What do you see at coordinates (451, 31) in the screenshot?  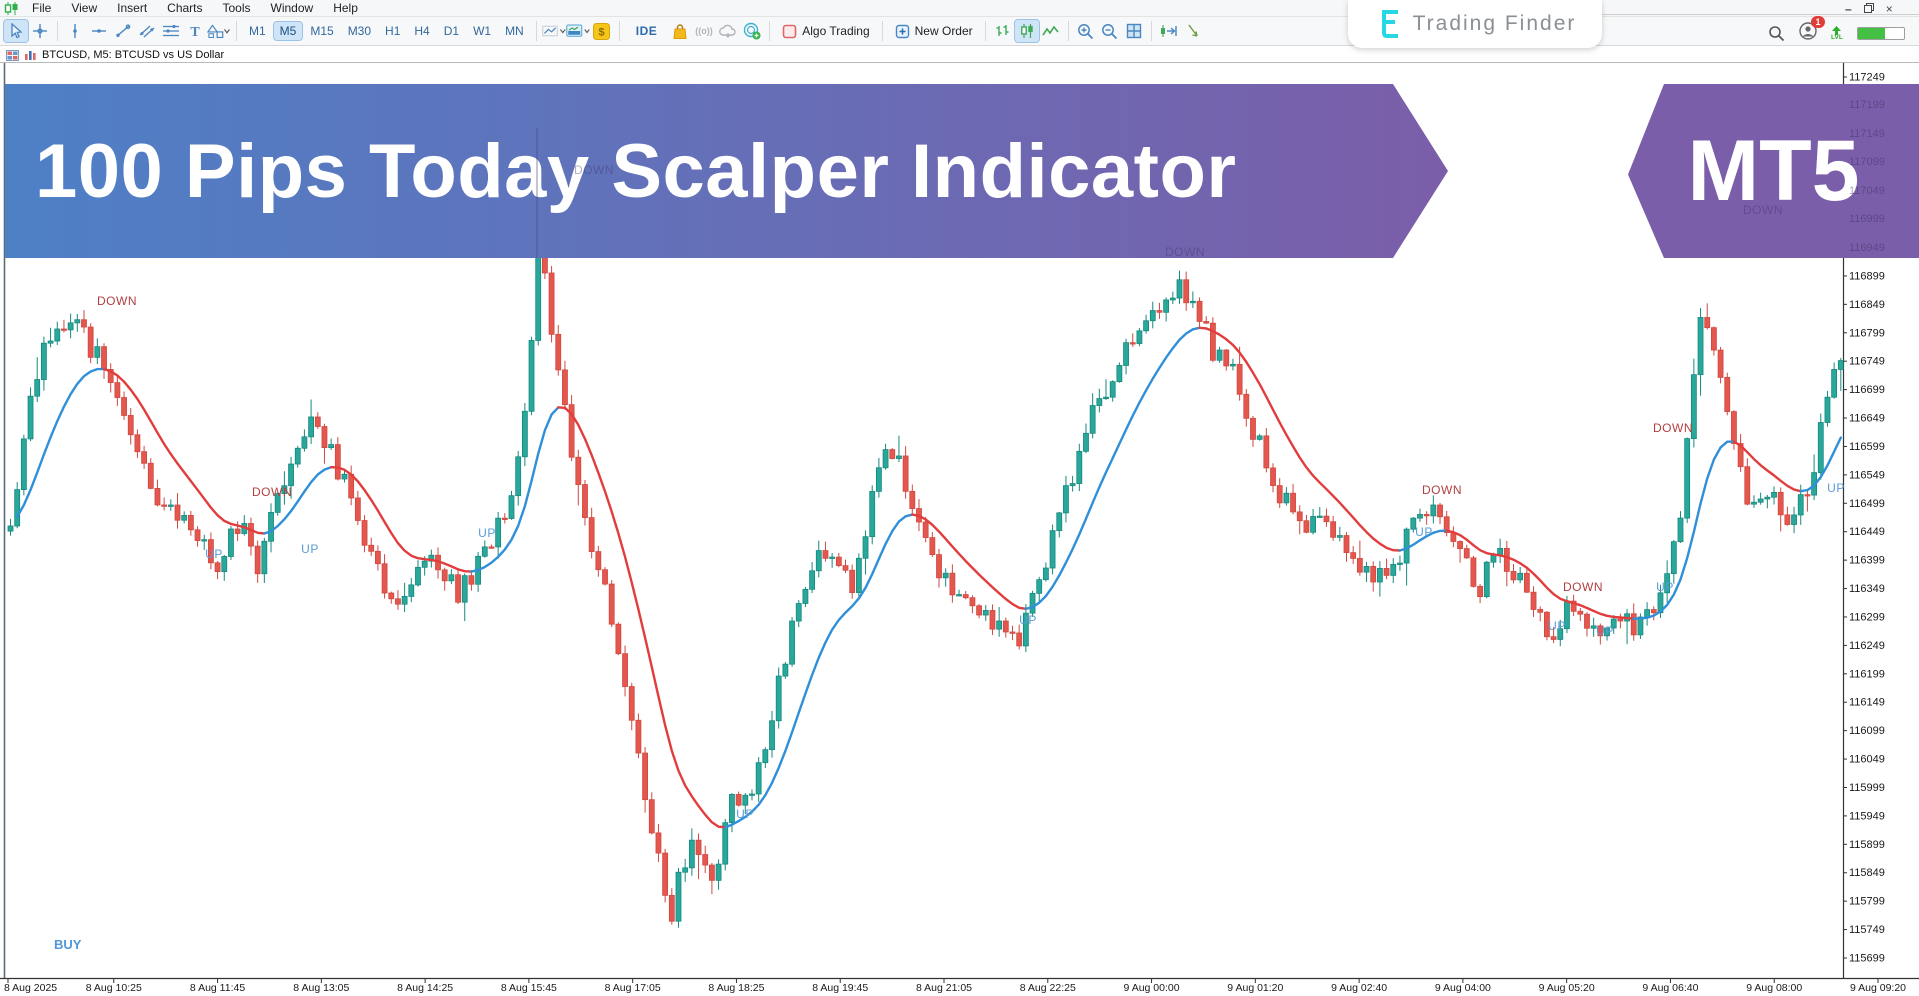 I see `timeframe-D1: D1` at bounding box center [451, 31].